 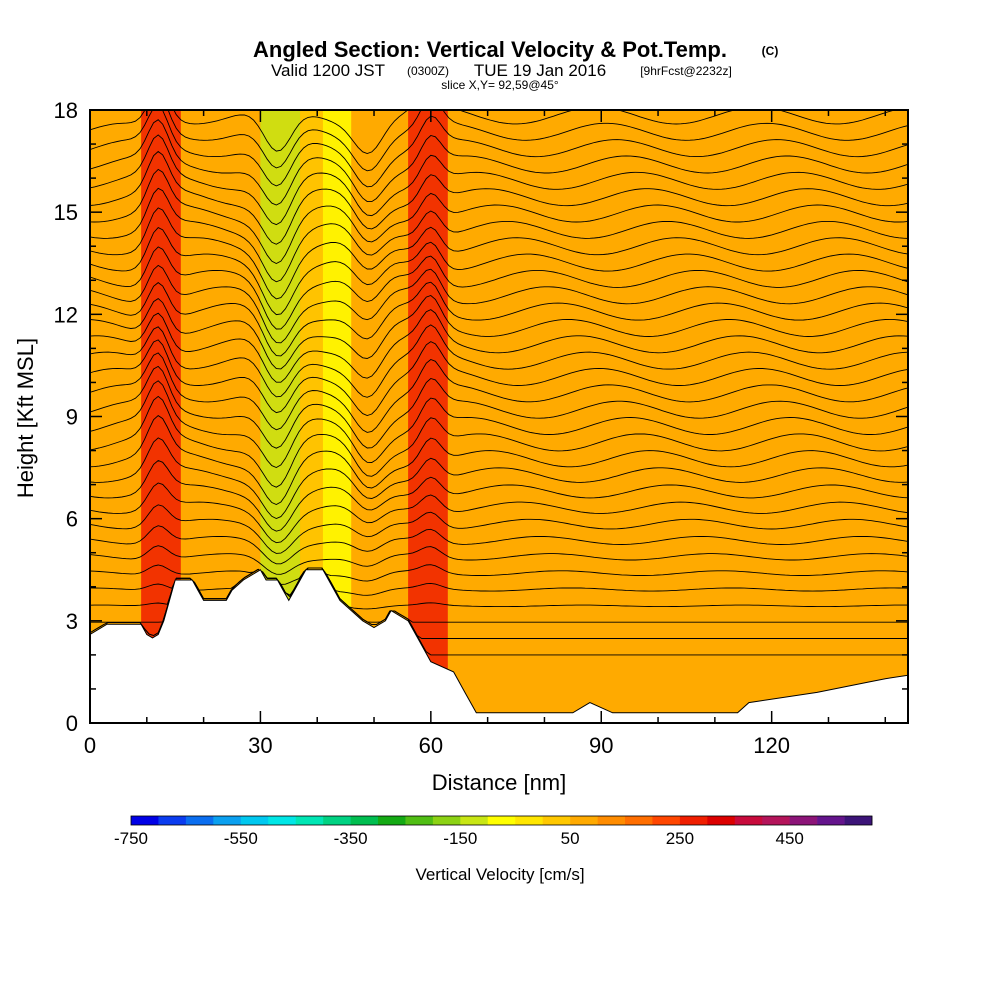 What do you see at coordinates (428, 71) in the screenshot?
I see `subtitle-utc: (0300Z)` at bounding box center [428, 71].